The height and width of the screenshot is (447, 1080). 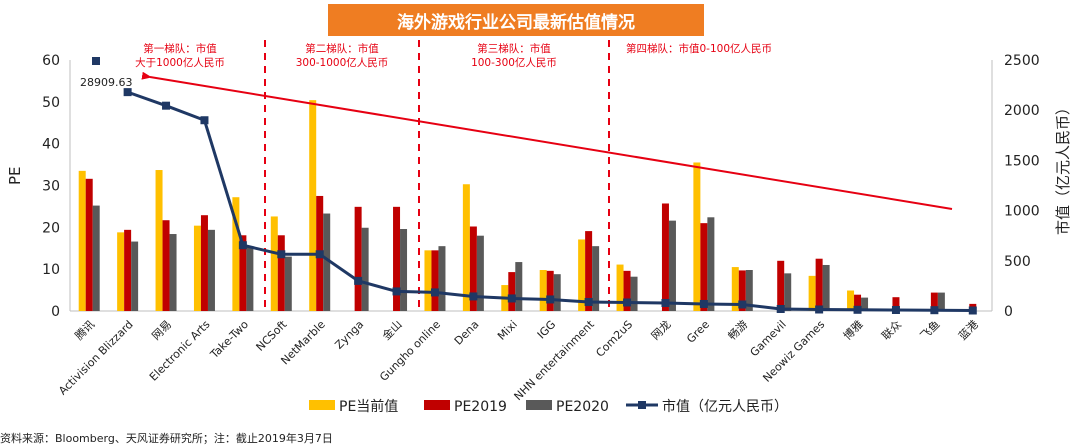 I want to click on tier-label: 第二梯队：市值, so click(x=342, y=48).